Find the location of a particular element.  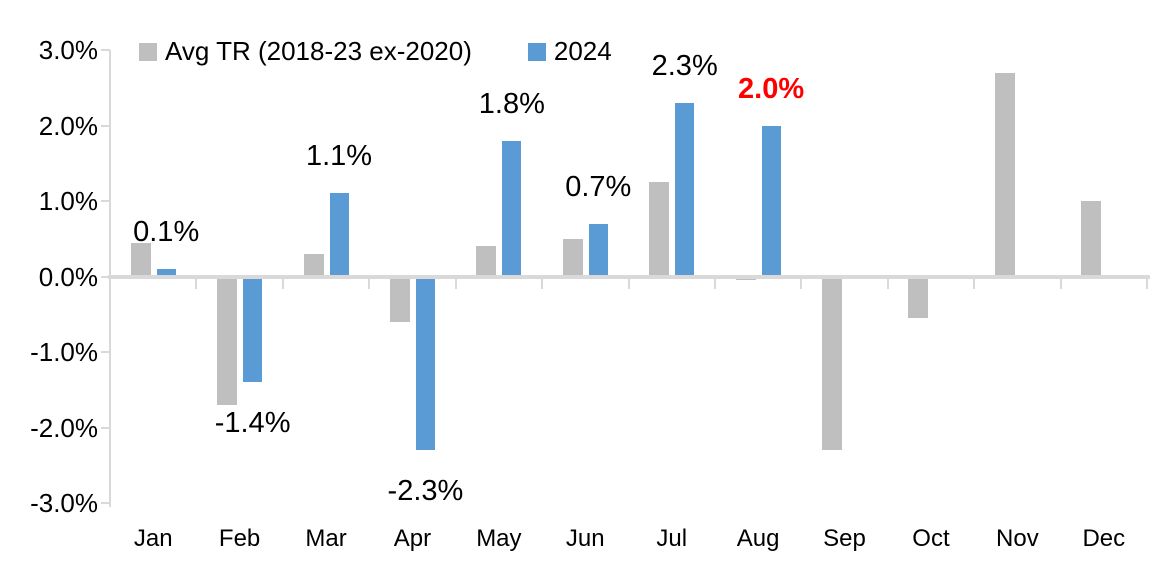

x-tick-label-mar: Mar is located at coordinates (326, 538).